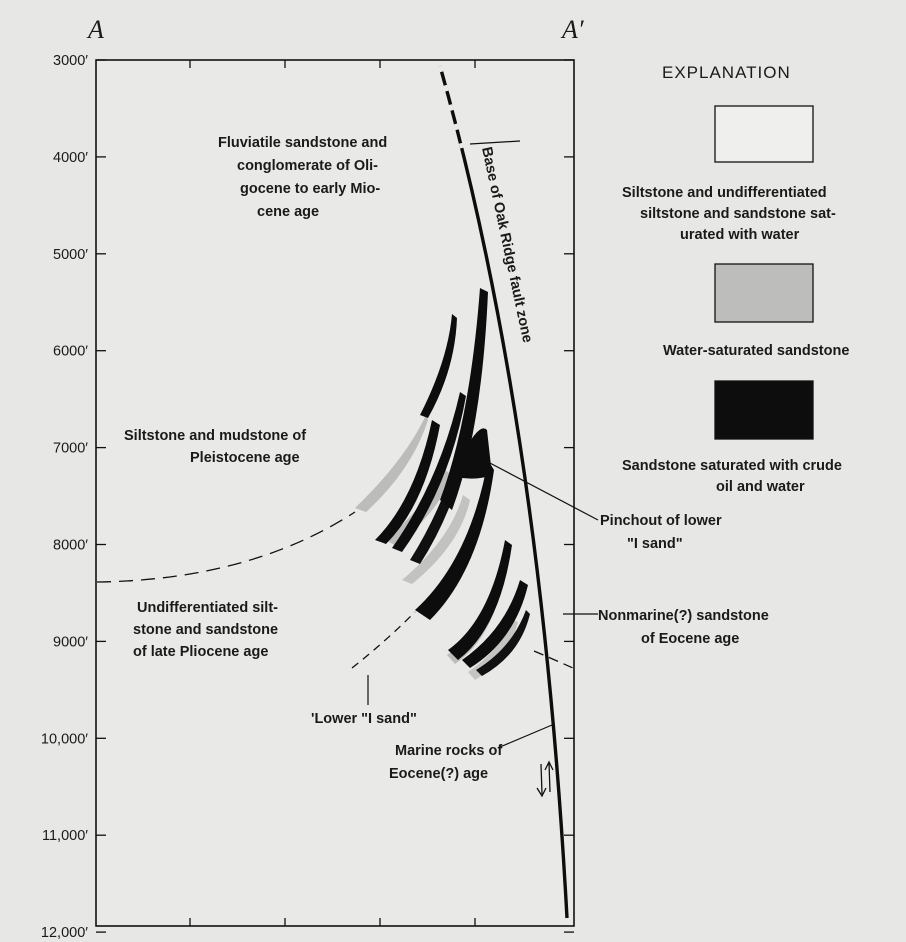 Image resolution: width=906 pixels, height=942 pixels. What do you see at coordinates (740, 235) in the screenshot?
I see `legend-text-siltstone-3: urated with water` at bounding box center [740, 235].